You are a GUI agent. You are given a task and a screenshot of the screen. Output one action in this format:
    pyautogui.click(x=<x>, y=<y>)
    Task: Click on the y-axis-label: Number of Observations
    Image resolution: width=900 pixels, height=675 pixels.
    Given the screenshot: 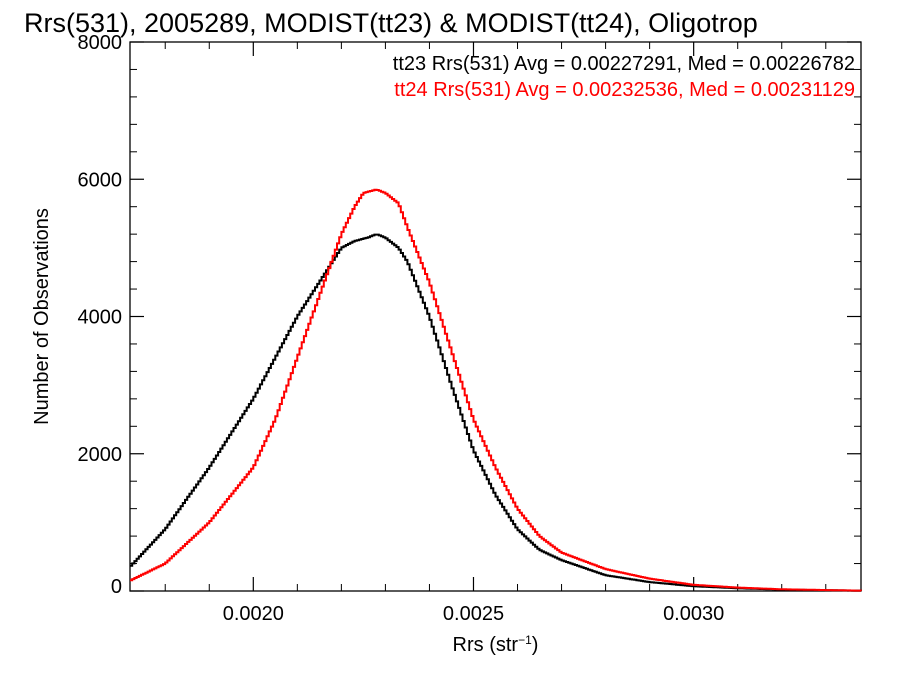 What is the action you would take?
    pyautogui.click(x=42, y=316)
    